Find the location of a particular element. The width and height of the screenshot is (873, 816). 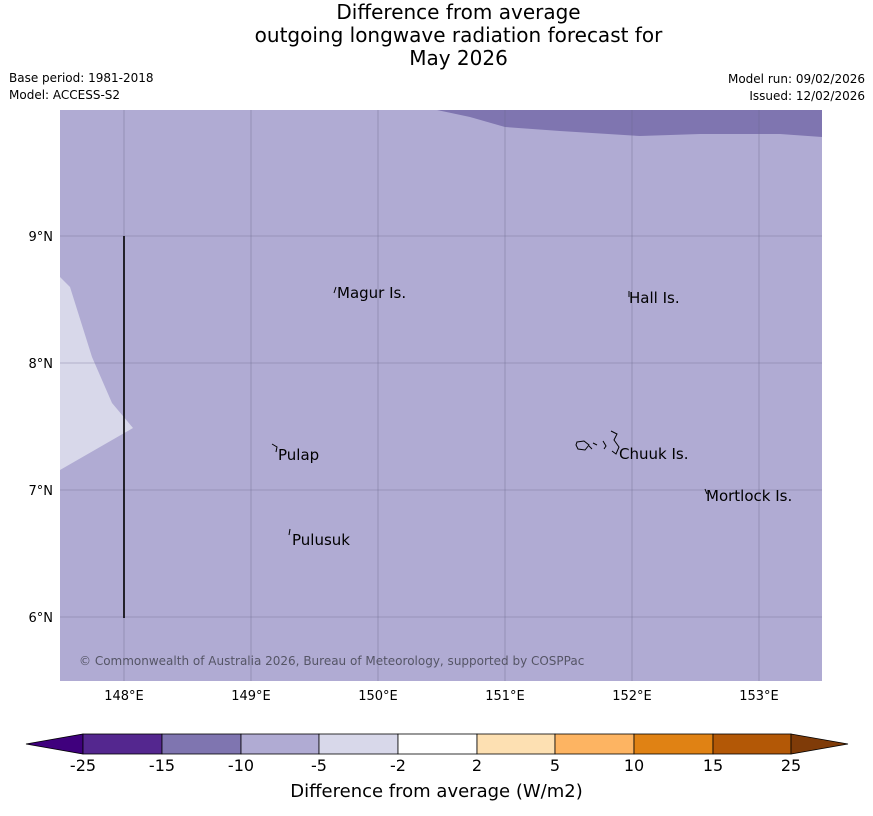

anomaly-region-dark is located at coordinates (629, 123).